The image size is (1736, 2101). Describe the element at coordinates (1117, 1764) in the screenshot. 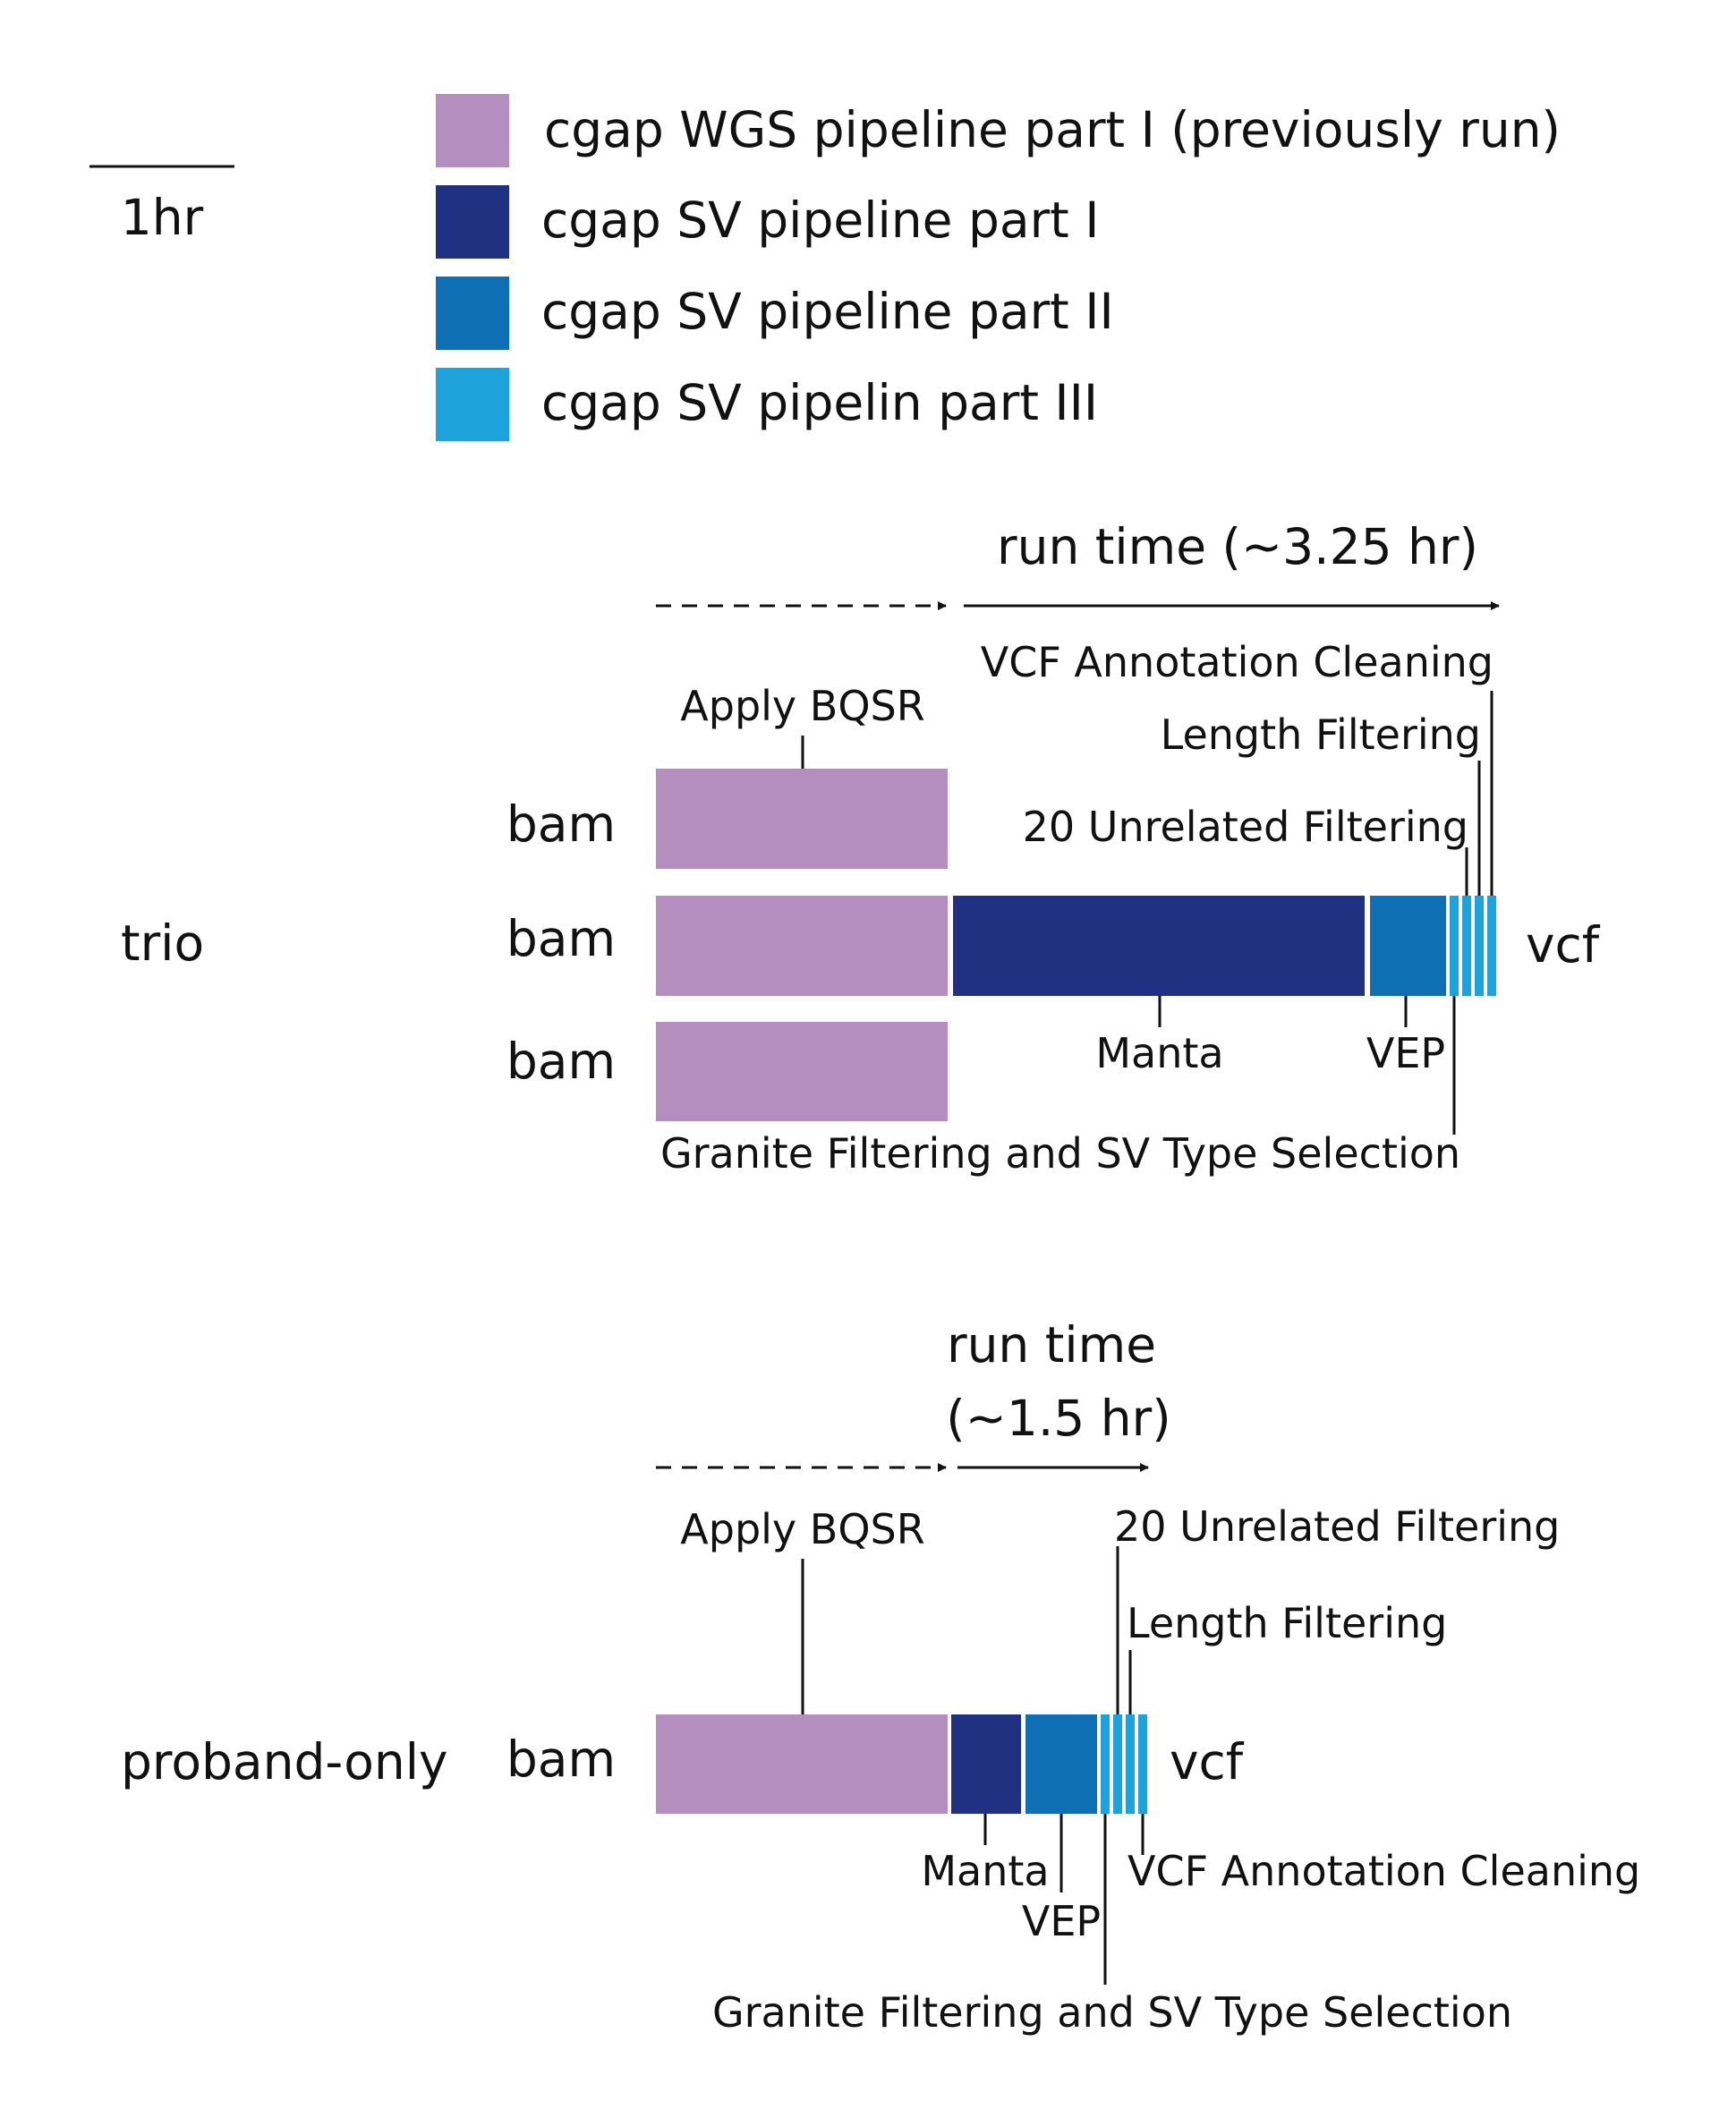

I see `proband-bar-unrelated` at that location.